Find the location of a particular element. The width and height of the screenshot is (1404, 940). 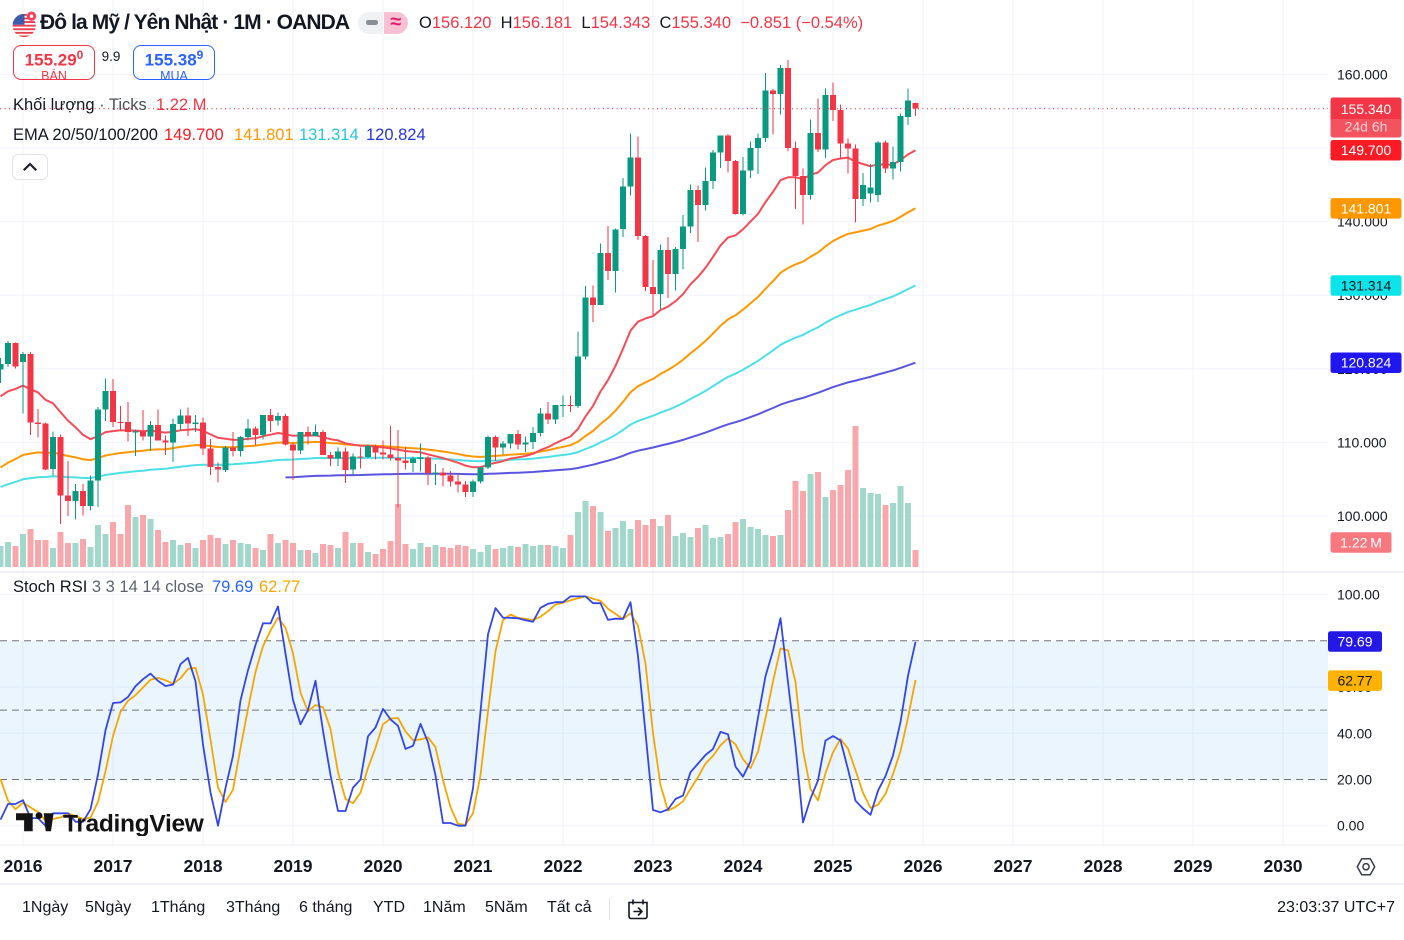

svg-text: 2026 is located at coordinates (923, 866).